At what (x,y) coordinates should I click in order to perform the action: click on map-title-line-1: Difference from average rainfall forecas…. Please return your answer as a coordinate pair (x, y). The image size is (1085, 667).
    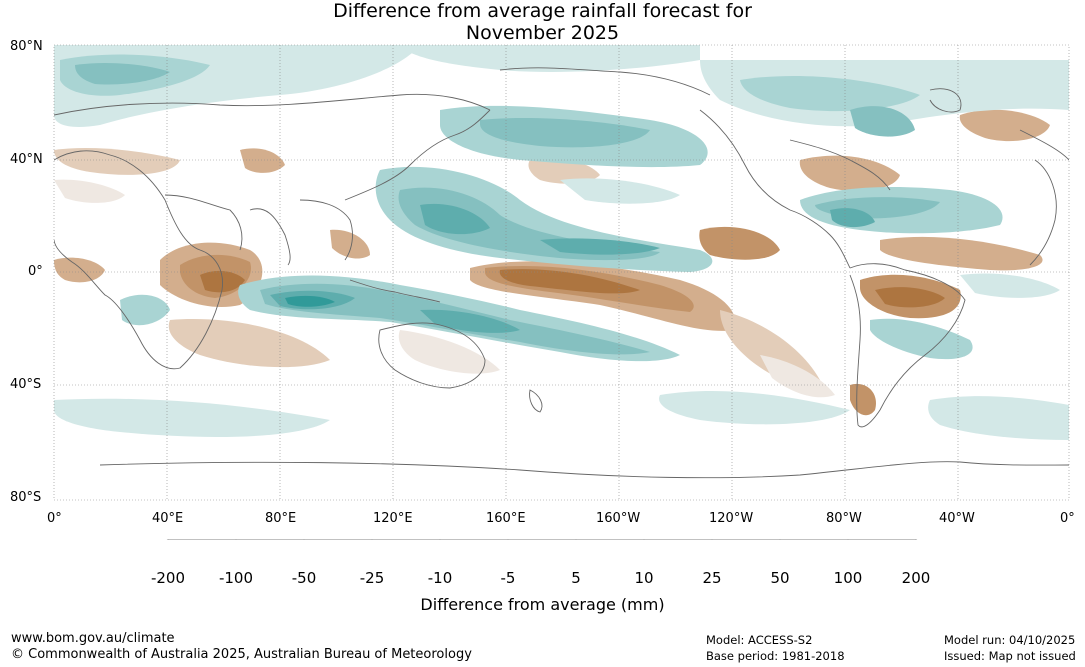
    Looking at the image, I should click on (542, 11).